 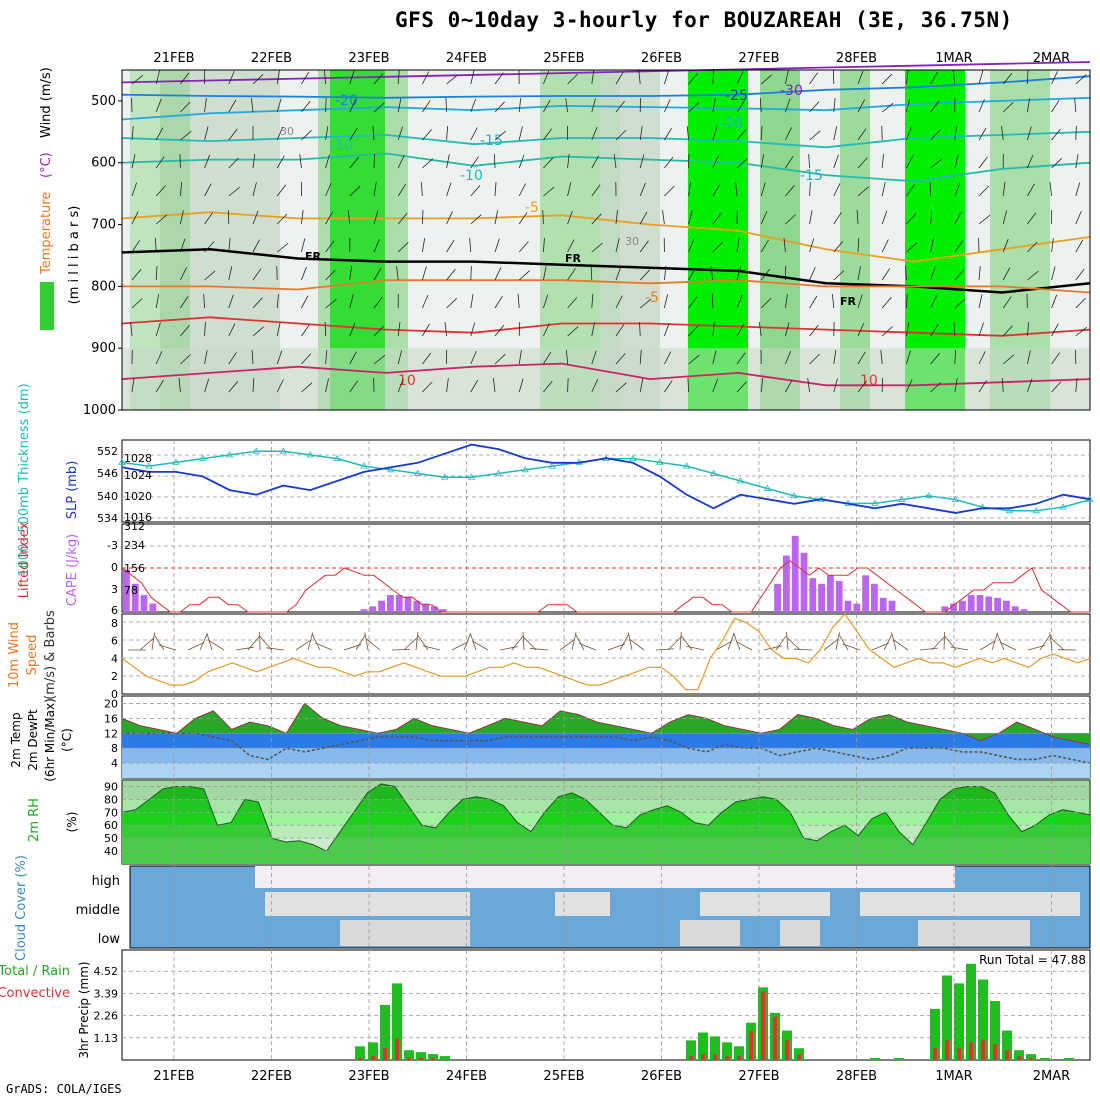 I want to click on rh-tick-label: 90, so click(x=111, y=786).